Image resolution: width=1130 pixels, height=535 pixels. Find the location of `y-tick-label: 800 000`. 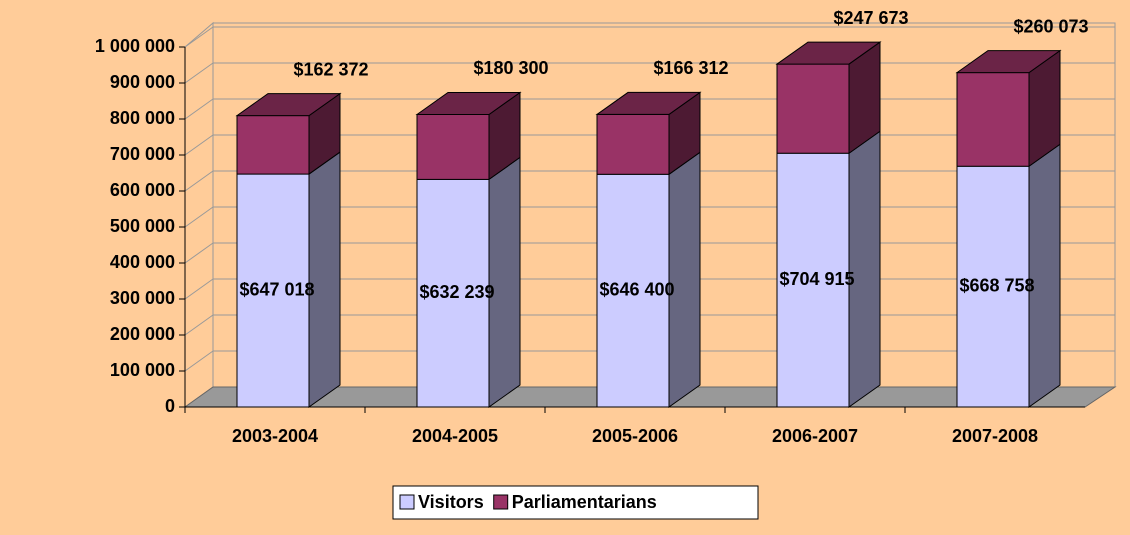

y-tick-label: 800 000 is located at coordinates (142, 118).